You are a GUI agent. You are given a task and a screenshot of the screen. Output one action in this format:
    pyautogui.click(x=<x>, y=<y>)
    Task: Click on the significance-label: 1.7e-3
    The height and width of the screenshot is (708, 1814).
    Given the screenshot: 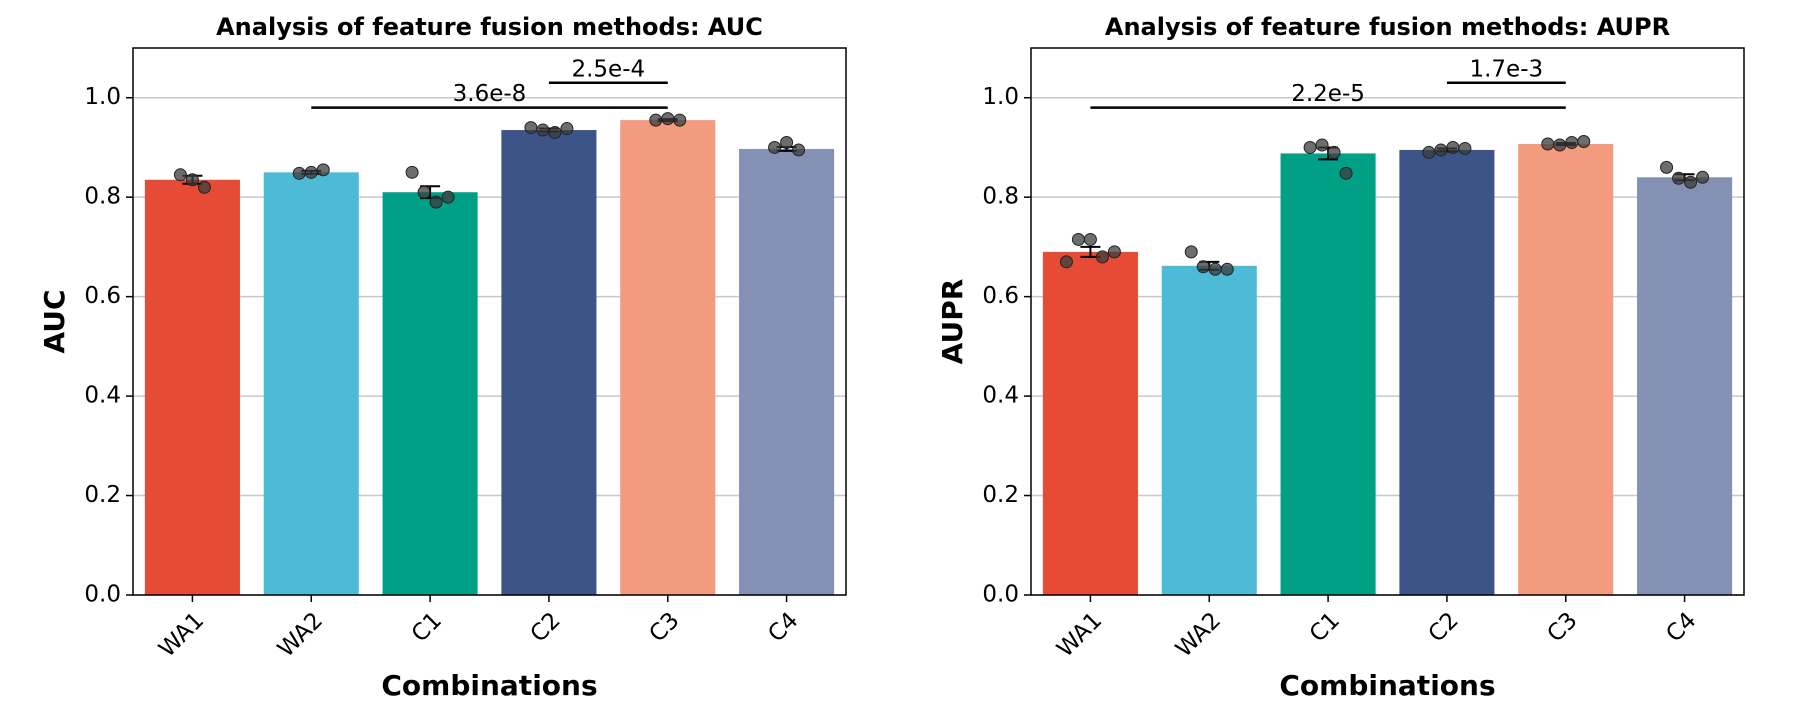 What is the action you would take?
    pyautogui.click(x=1506, y=69)
    